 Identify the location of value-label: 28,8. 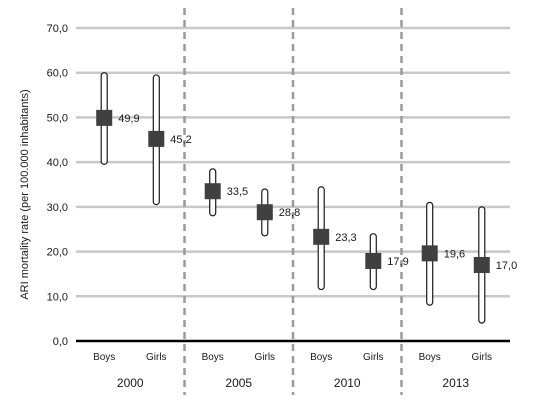
(289, 213).